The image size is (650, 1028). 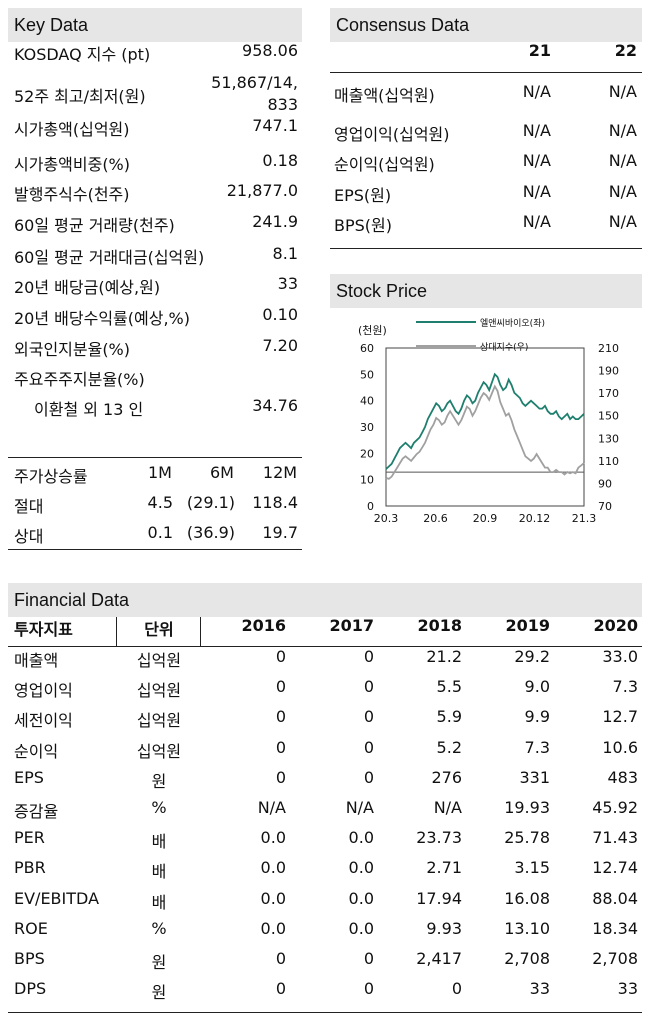 I want to click on column-divider, so click(x=200, y=631).